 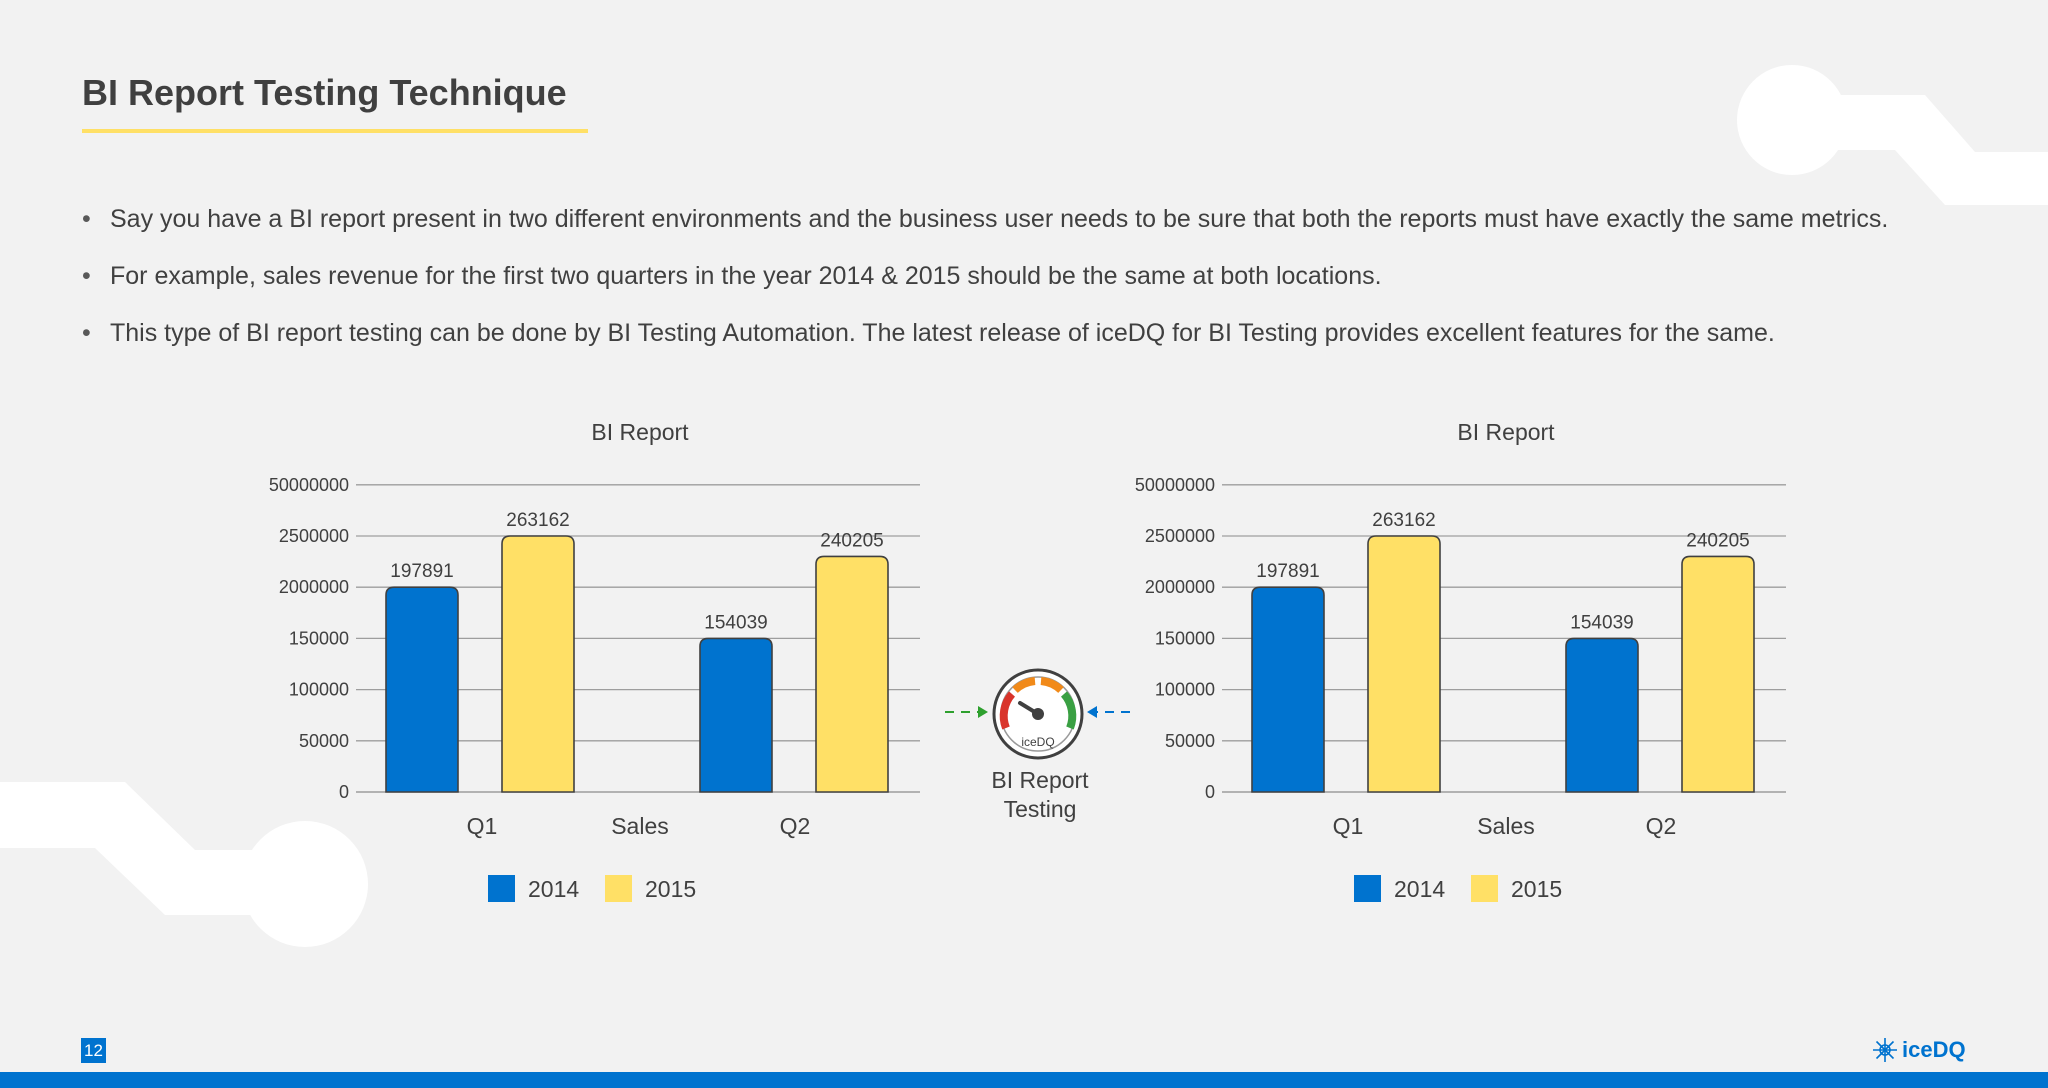 I want to click on page-title: BI Report Testing Technique, so click(x=324, y=92).